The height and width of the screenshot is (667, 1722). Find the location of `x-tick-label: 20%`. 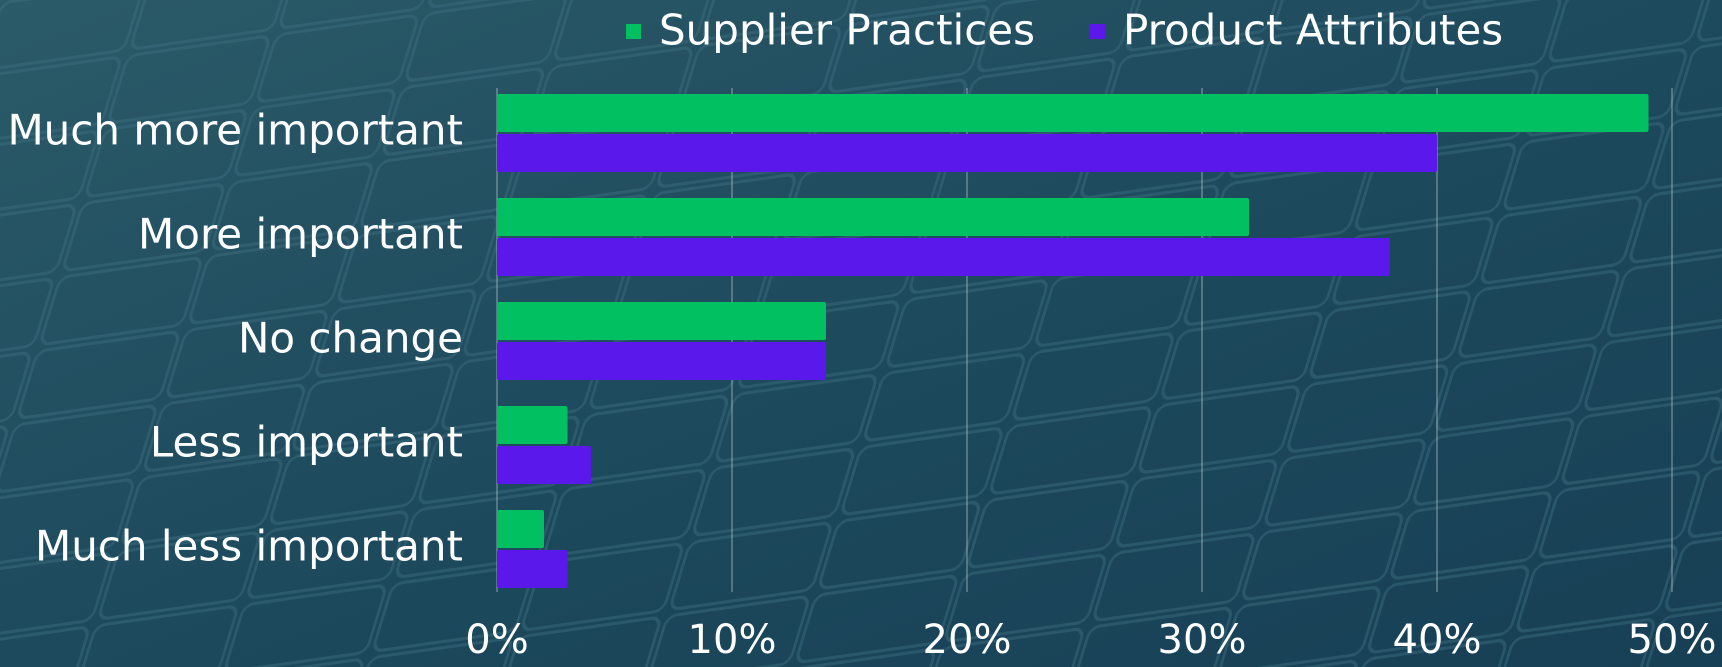

x-tick-label: 20% is located at coordinates (967, 640).